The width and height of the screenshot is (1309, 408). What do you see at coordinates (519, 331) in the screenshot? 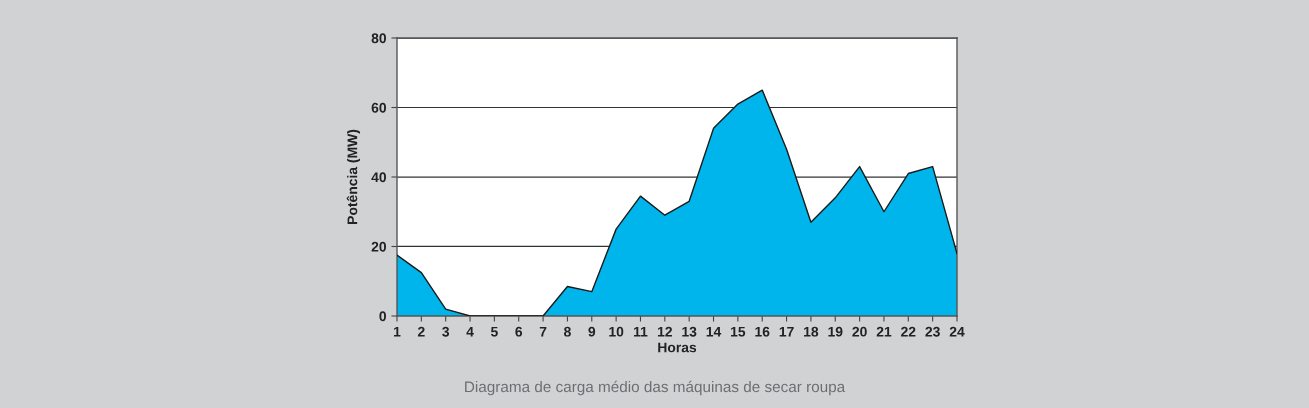
I see `x-tick-label: 6` at bounding box center [519, 331].